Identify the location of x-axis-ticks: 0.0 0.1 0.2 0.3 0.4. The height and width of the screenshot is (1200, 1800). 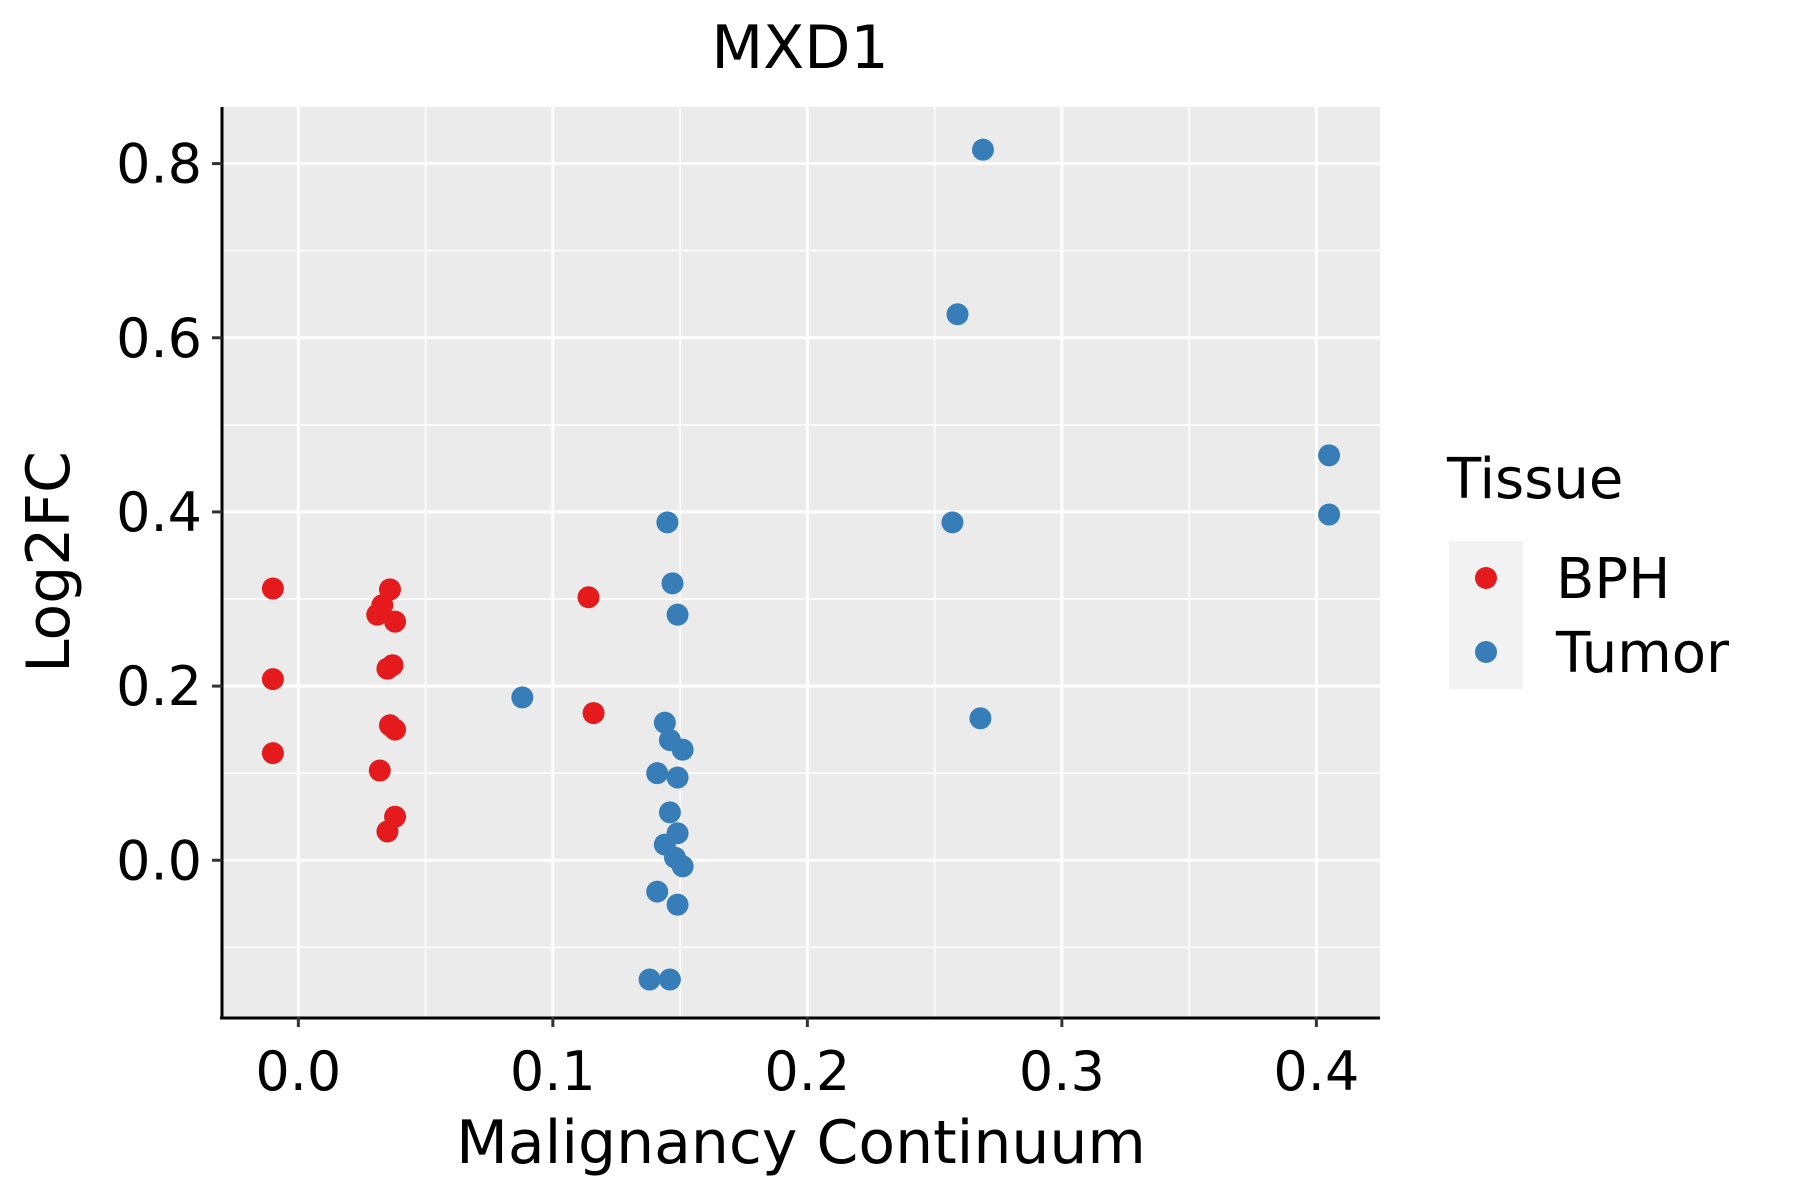
(807, 1060).